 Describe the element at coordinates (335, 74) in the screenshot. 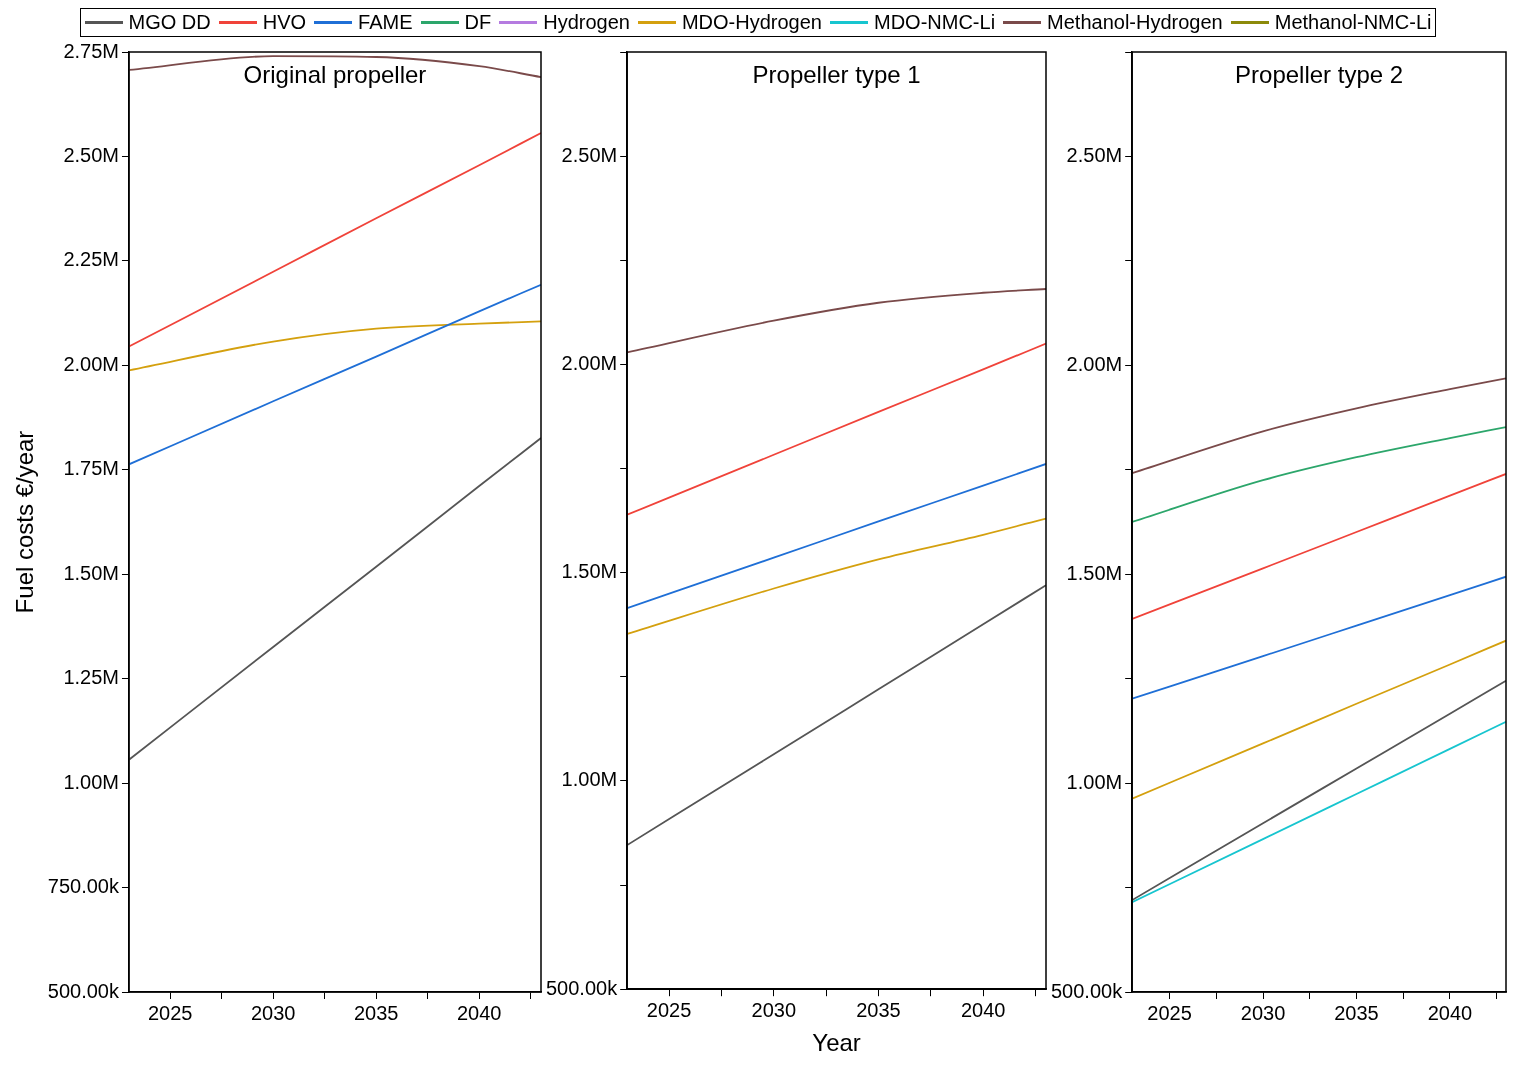

I see `chart-title: Original propeller` at that location.